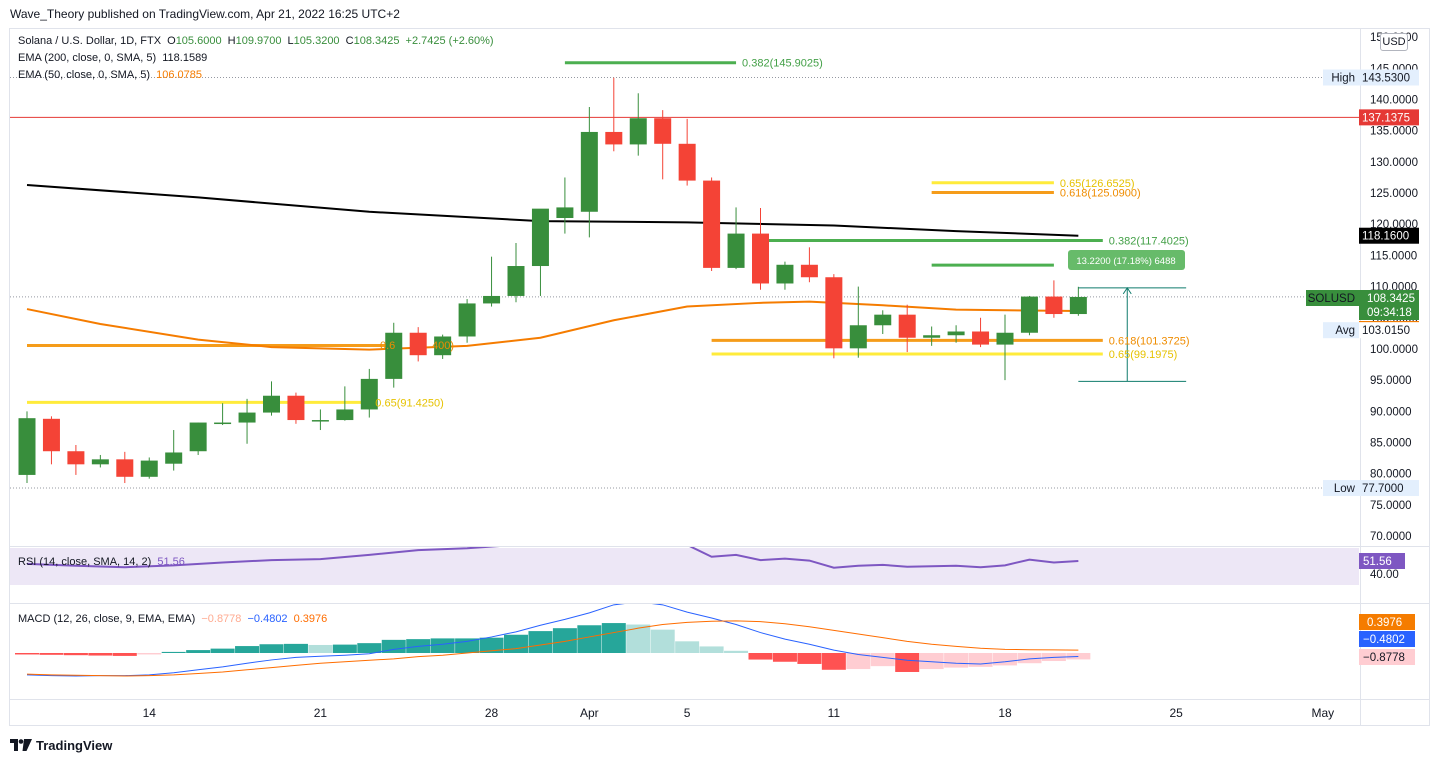 The height and width of the screenshot is (762, 1439). What do you see at coordinates (1389, 305) in the screenshot?
I see `current-price-tag-bg` at bounding box center [1389, 305].